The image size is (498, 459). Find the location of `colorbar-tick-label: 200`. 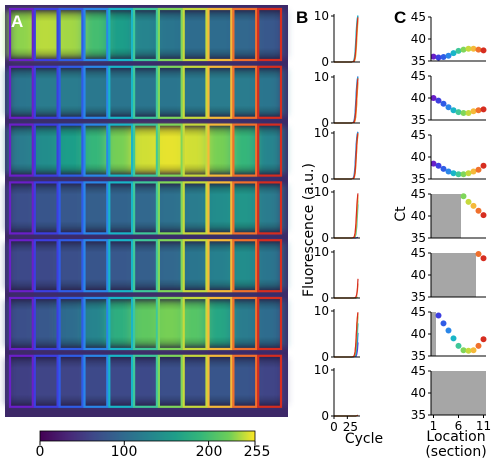

colorbar-tick-label: 200 is located at coordinates (209, 451).